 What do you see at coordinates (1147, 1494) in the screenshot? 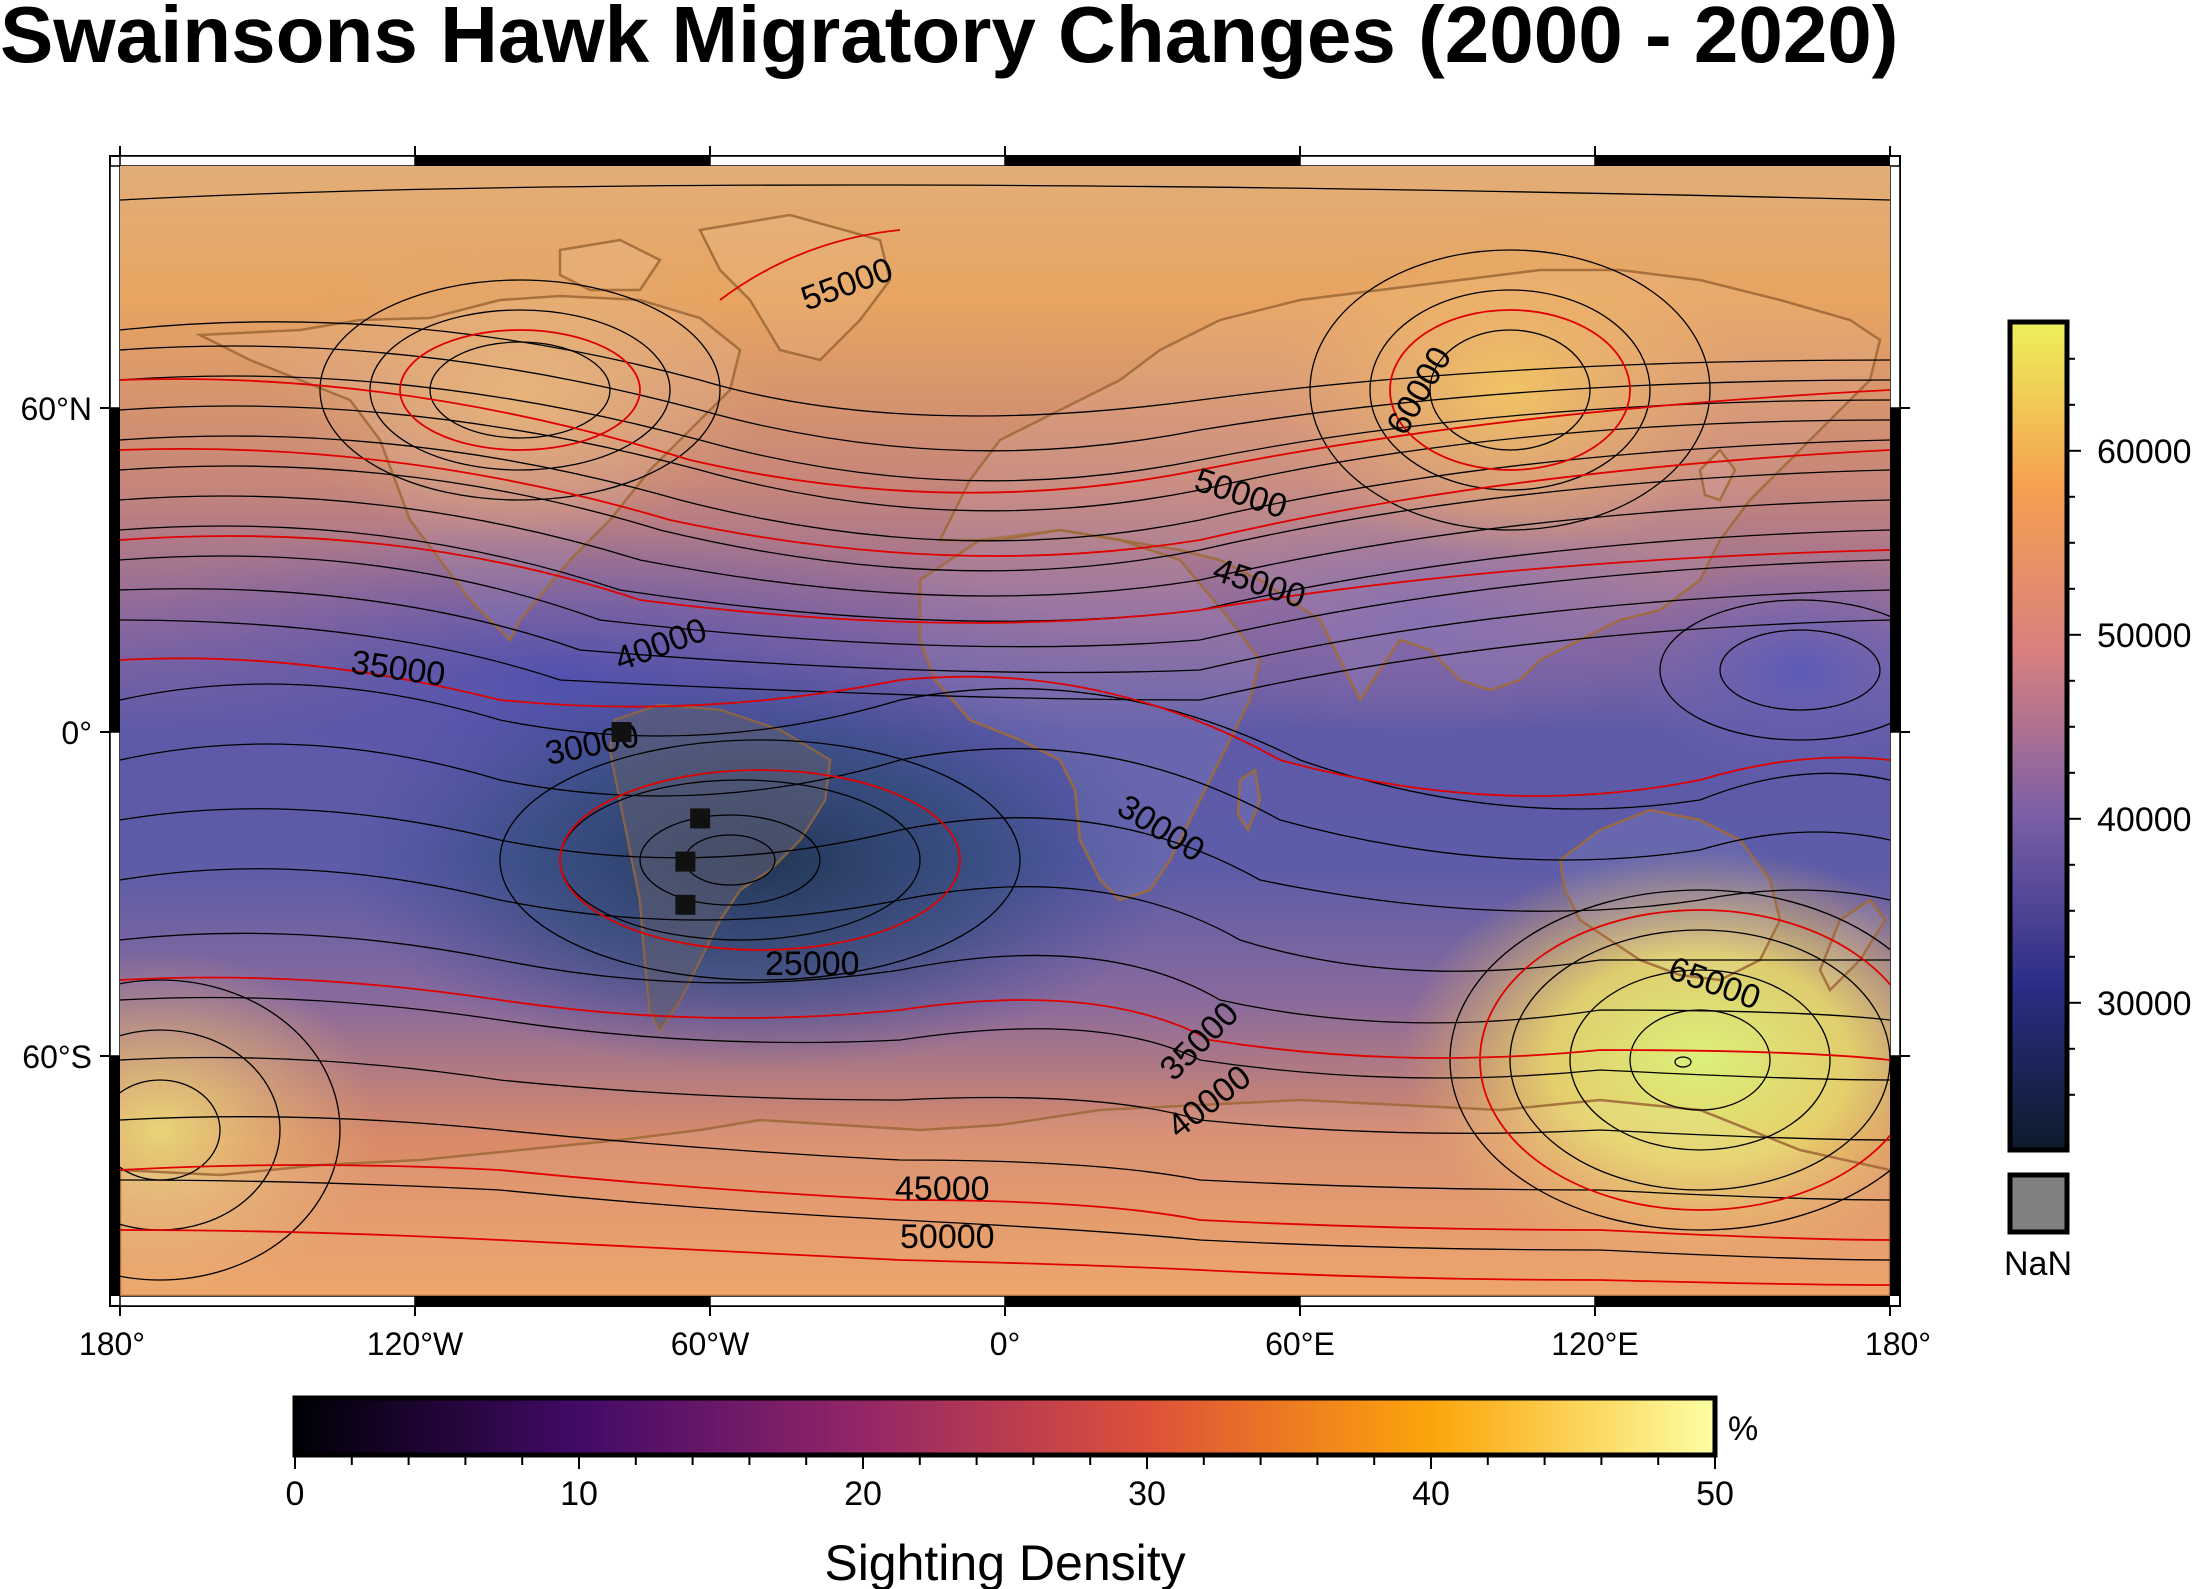
I see `bottom-colorbar-tick-label: 30` at bounding box center [1147, 1494].